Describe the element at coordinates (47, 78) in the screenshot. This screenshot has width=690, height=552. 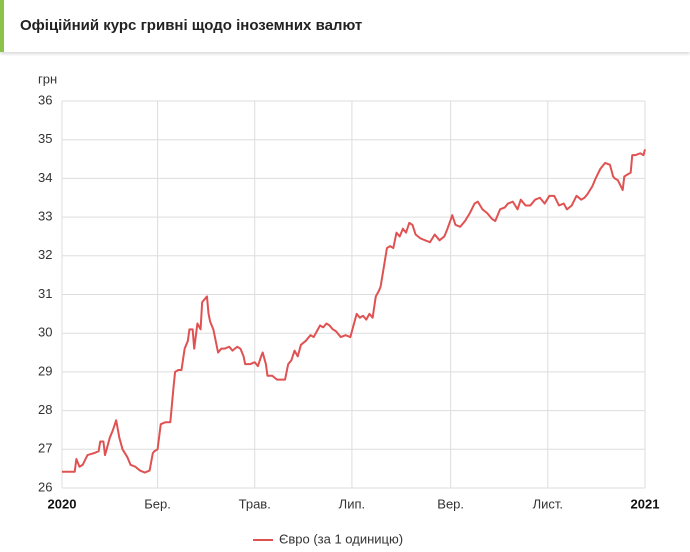
I see `y-axis-label: грн` at that location.